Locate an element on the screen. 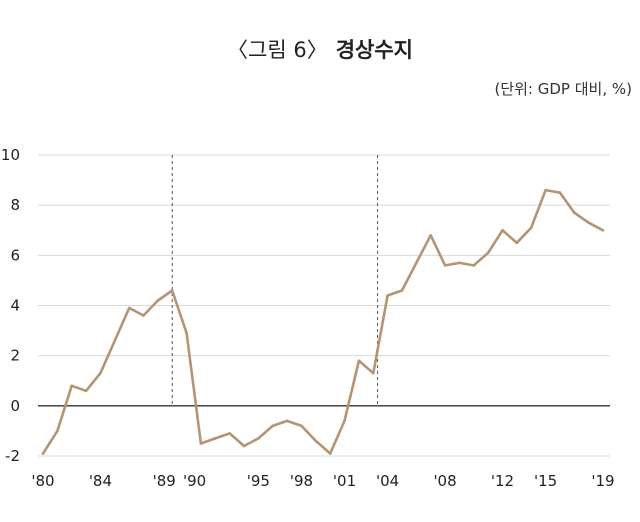 Image resolution: width=640 pixels, height=522 pixels. x-tick-label: '01 is located at coordinates (344, 481).